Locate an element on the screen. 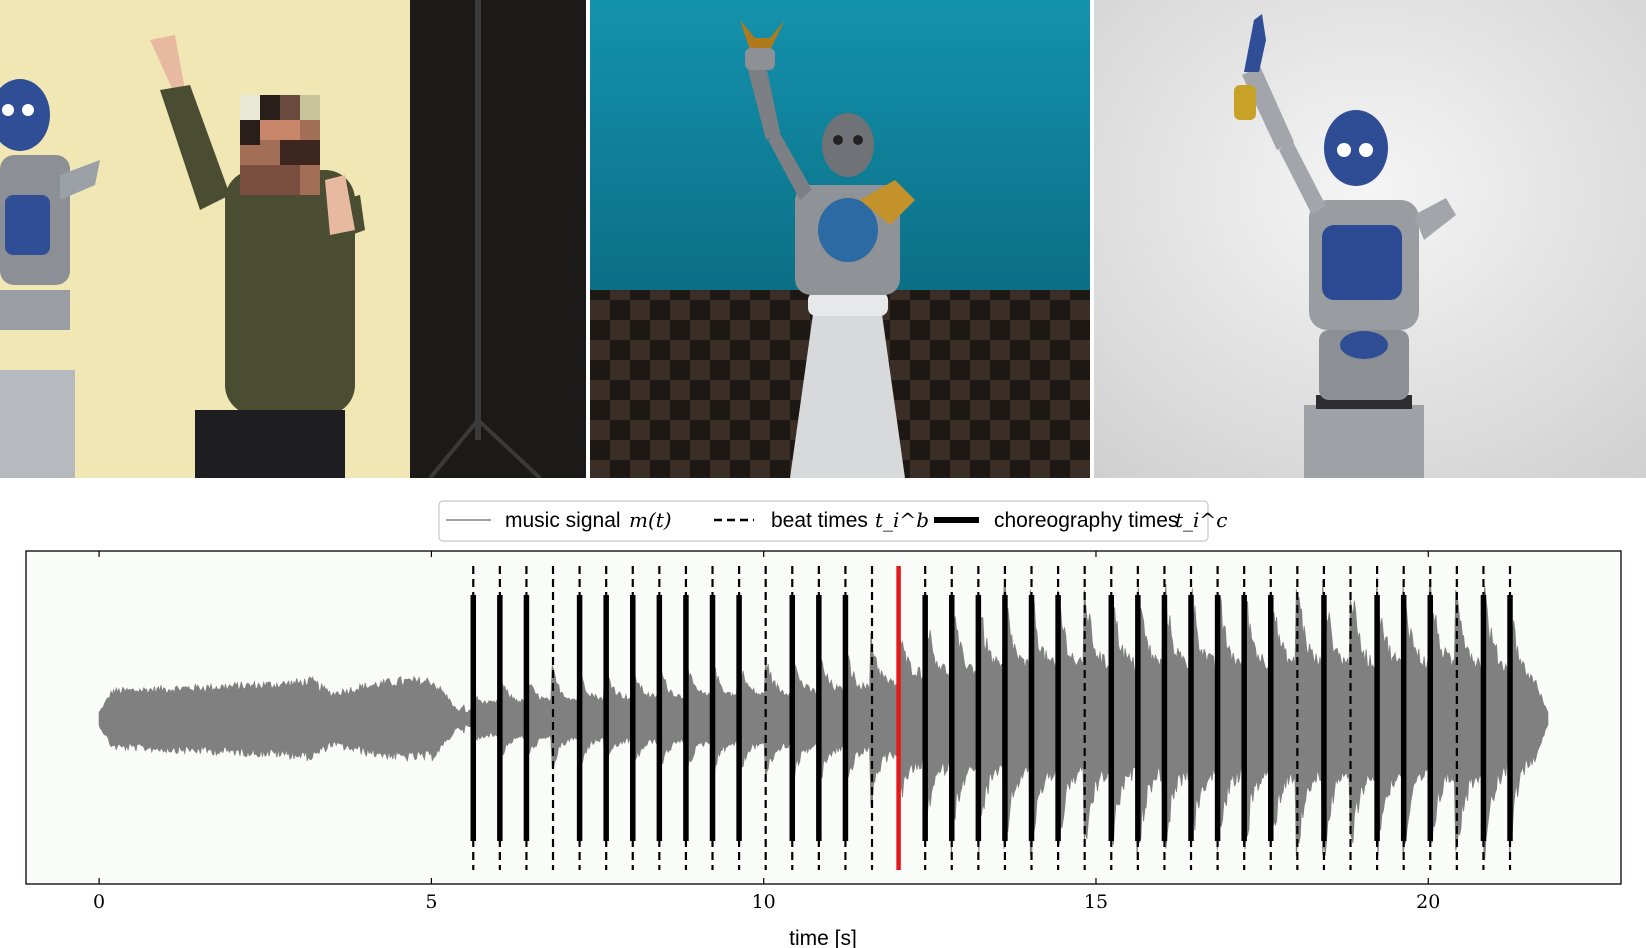 The width and height of the screenshot is (1646, 948). x-tick-label: 5 is located at coordinates (431, 902).